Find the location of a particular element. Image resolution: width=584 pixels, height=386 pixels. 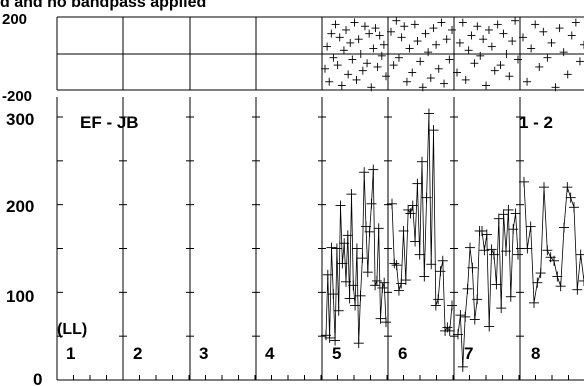

channel-label: 1 is located at coordinates (70, 353).